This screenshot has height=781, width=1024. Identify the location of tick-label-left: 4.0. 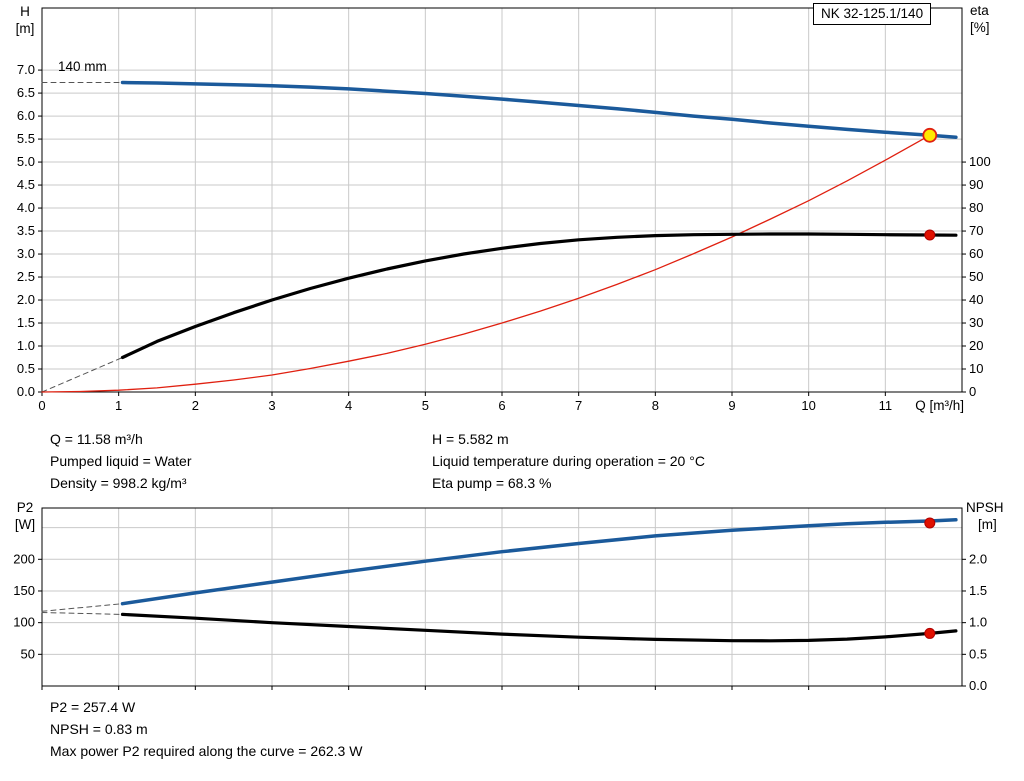
(26, 207).